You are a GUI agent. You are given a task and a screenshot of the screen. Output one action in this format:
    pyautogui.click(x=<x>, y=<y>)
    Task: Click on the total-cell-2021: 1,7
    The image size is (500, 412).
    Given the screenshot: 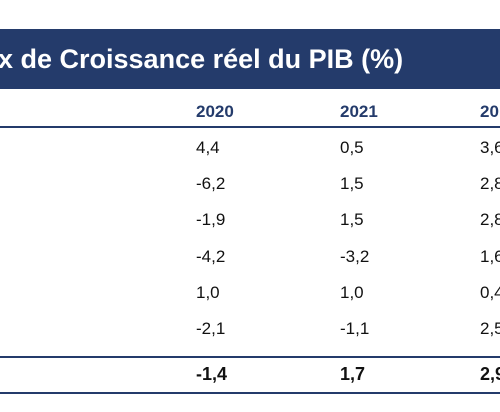 What is the action you would take?
    pyautogui.click(x=353, y=374)
    